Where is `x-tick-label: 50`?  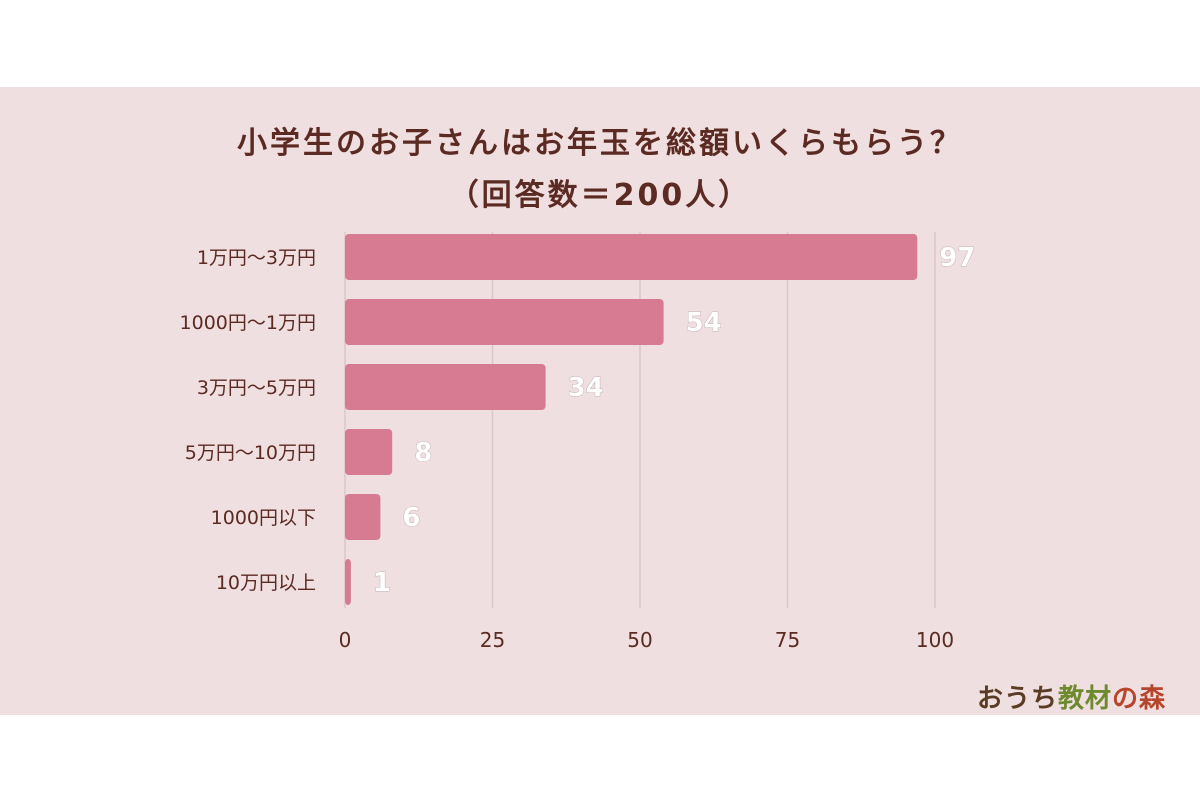 x-tick-label: 50 is located at coordinates (639, 640).